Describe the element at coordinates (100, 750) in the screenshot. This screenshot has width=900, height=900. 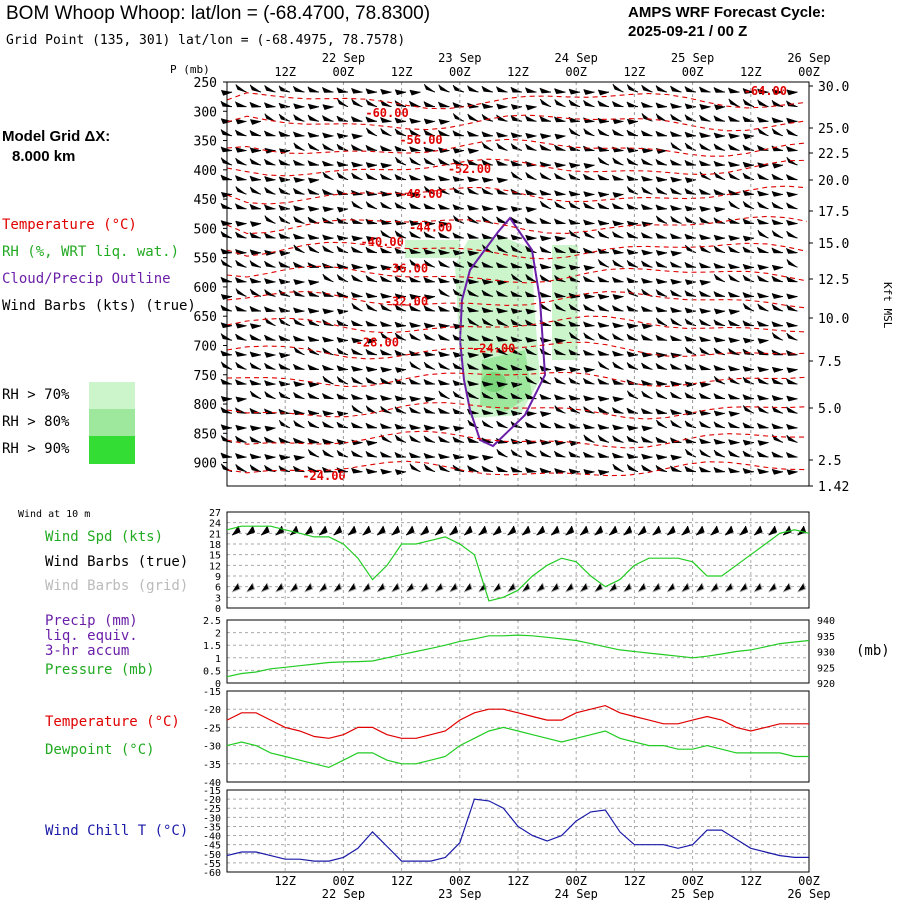
I see `label-dewpoint: Dewpoint (°C)` at that location.